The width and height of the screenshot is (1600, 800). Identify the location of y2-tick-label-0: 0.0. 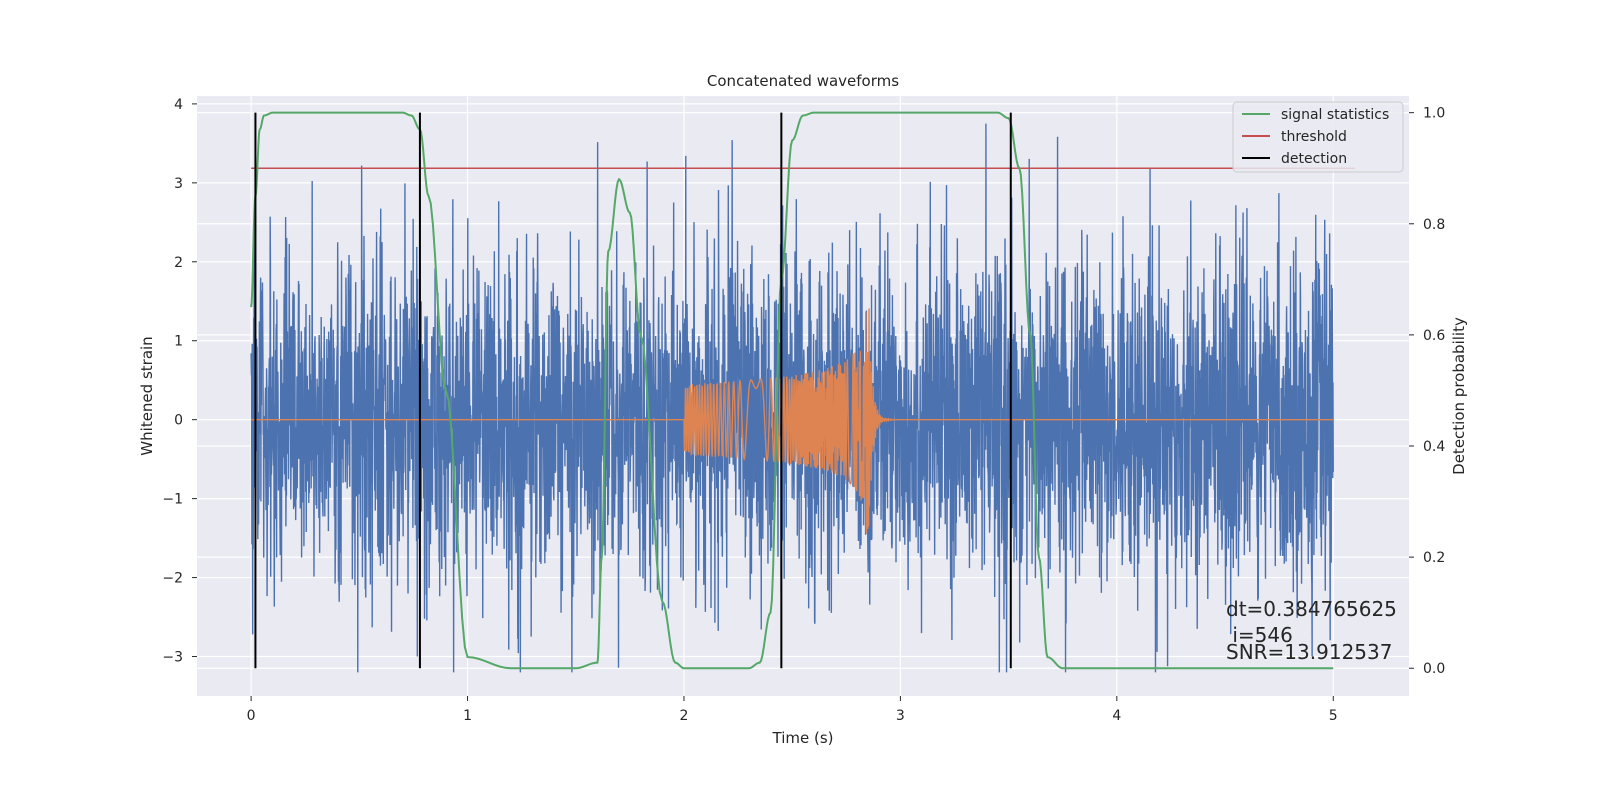
(1434, 669).